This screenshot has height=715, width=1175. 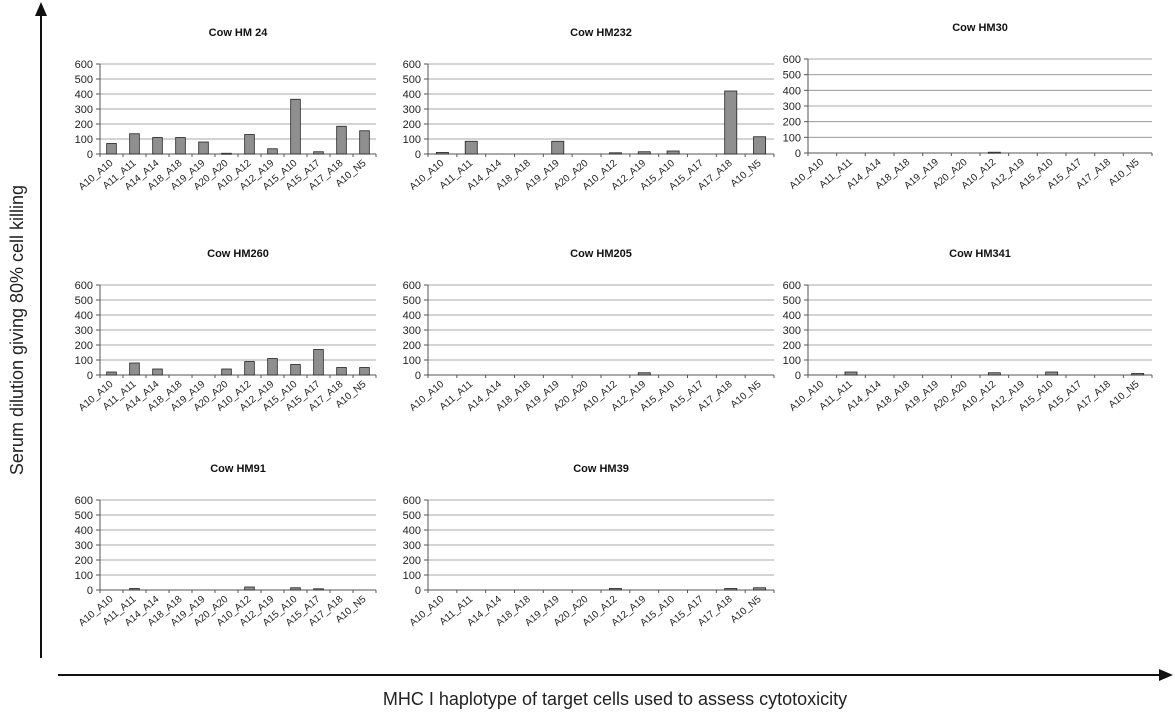 I want to click on panel-title: Cow HM30, so click(x=980, y=28).